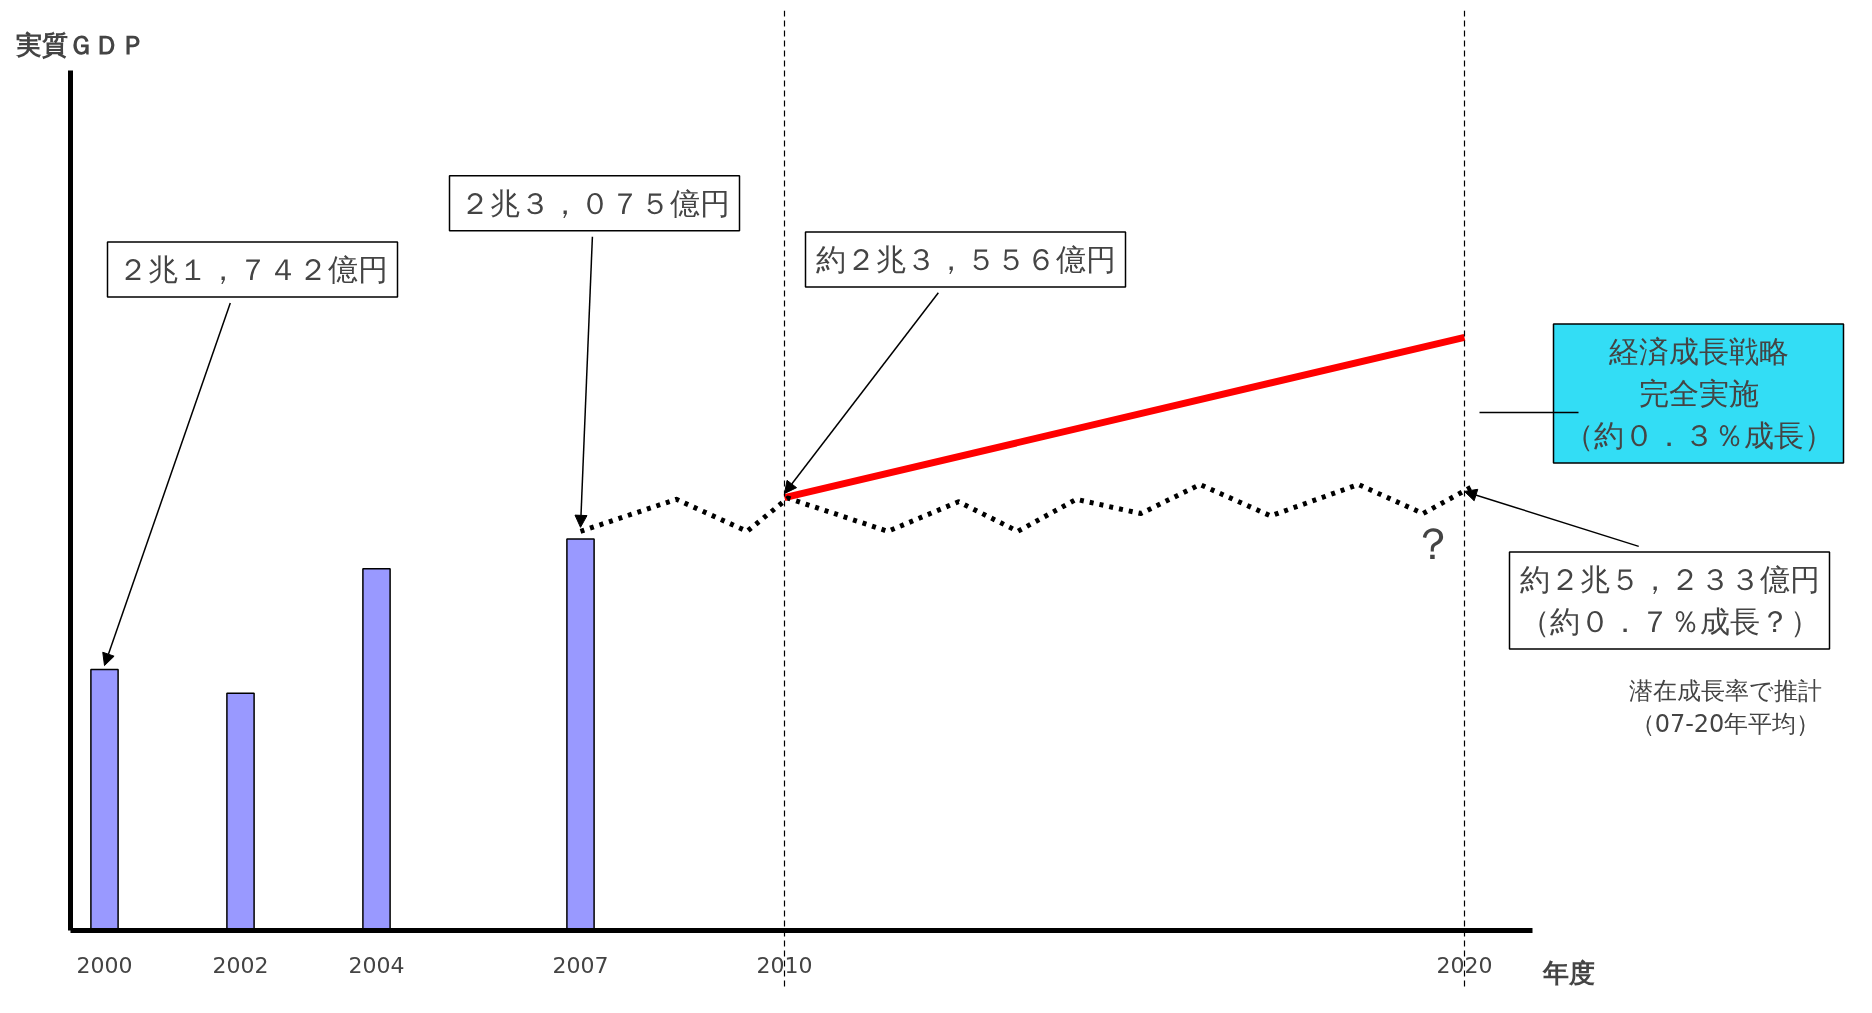 Image resolution: width=1872 pixels, height=1013 pixels. What do you see at coordinates (80, 45) in the screenshot?
I see `y-axis-title: 実質ＧＤＰ` at bounding box center [80, 45].